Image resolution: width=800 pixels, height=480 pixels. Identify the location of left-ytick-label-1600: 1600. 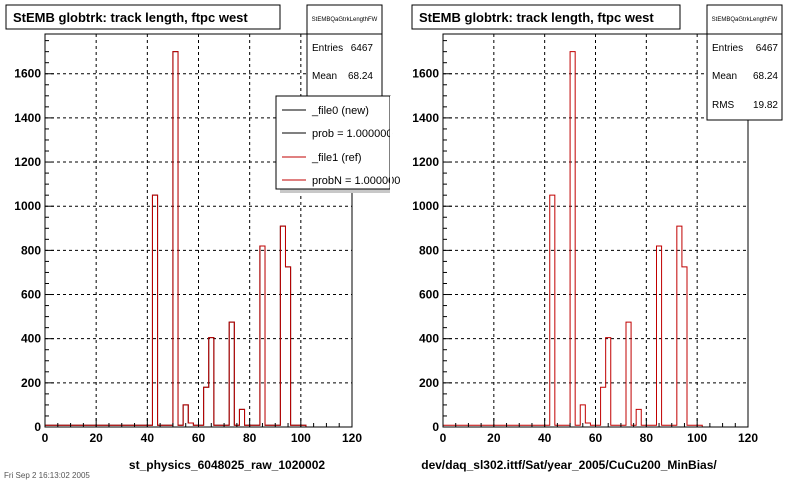
(27, 74).